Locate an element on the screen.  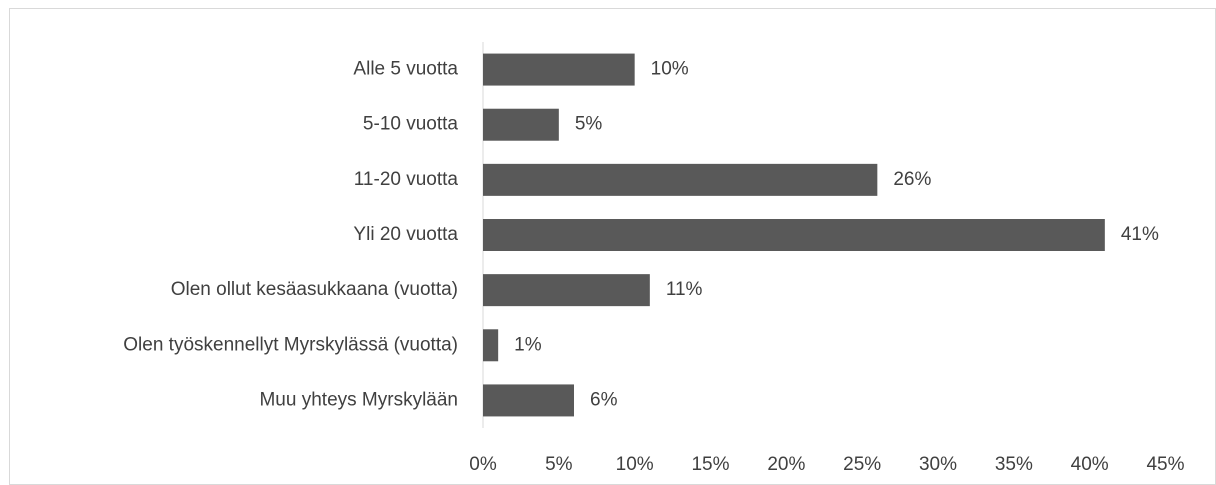
y-tick-label: 5-10 vuotta is located at coordinates (410, 124).